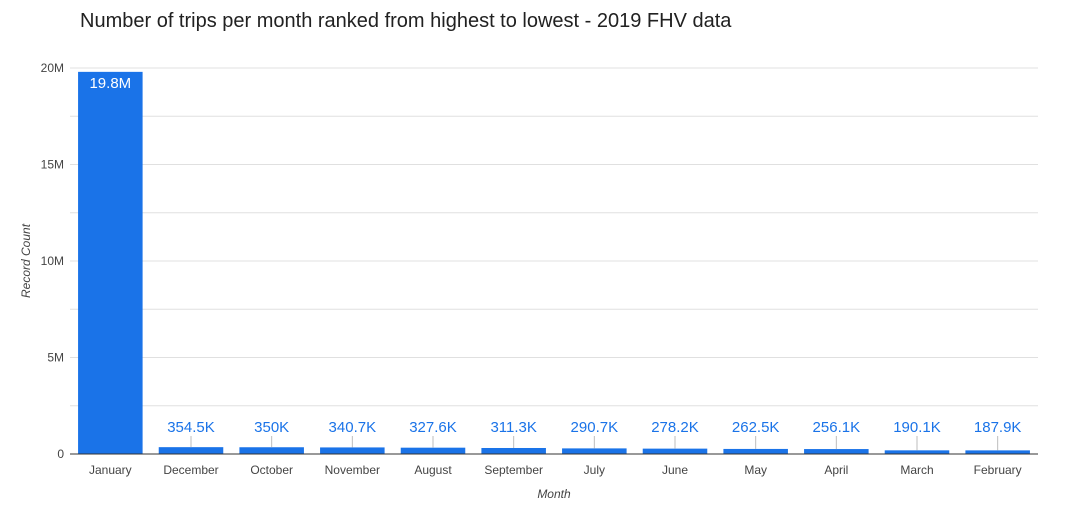 The width and height of the screenshot is (1087, 512). Describe the element at coordinates (675, 451) in the screenshot. I see `bar-june` at that location.